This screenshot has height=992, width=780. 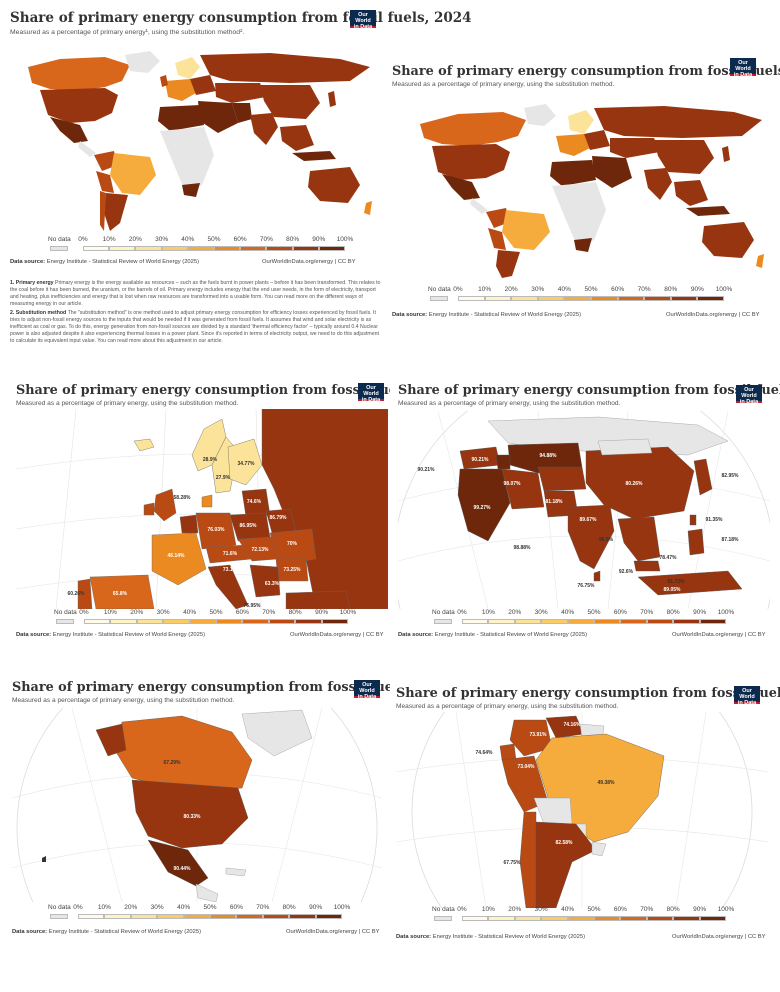 What do you see at coordinates (703, 477) in the screenshot?
I see `region-korea-japan` at bounding box center [703, 477].